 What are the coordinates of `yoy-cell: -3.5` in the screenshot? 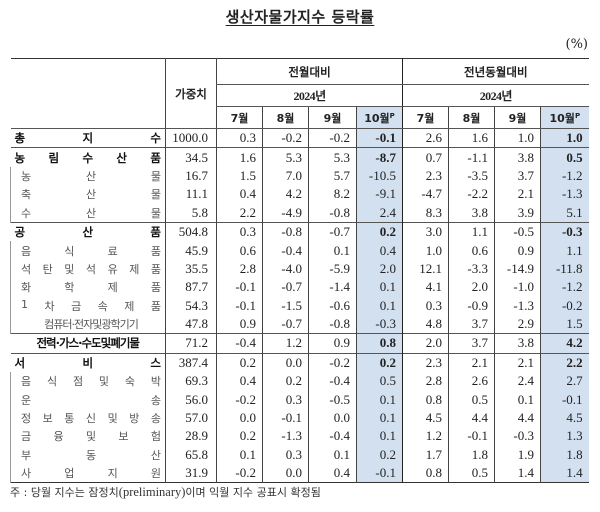 It's located at (471, 176).